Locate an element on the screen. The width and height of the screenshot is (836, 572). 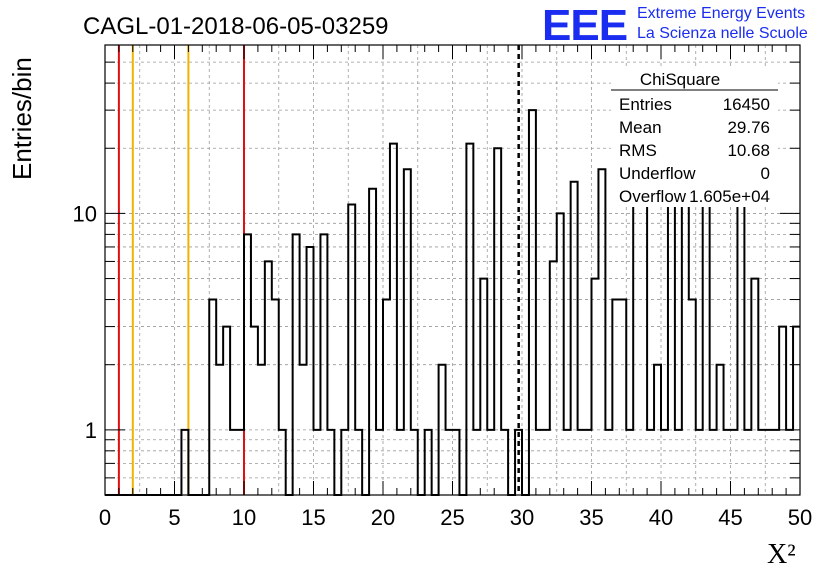
stats-value-rms: 10.68 is located at coordinates (748, 150).